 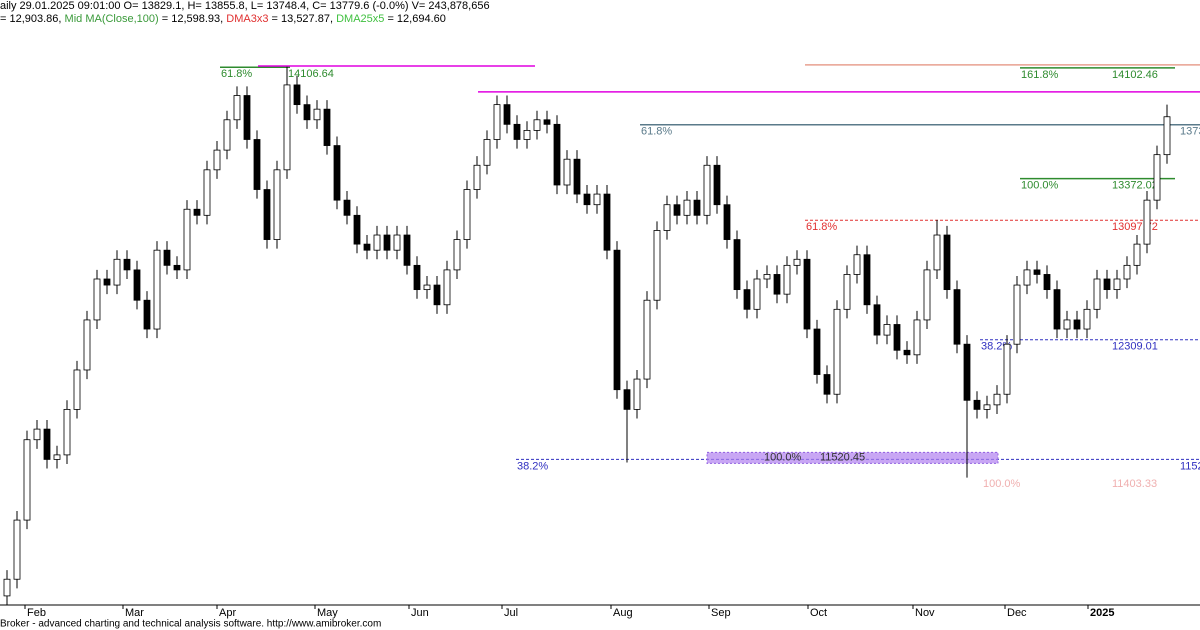 I want to click on indicator-value: = 13,527.87,, so click(x=302, y=19).